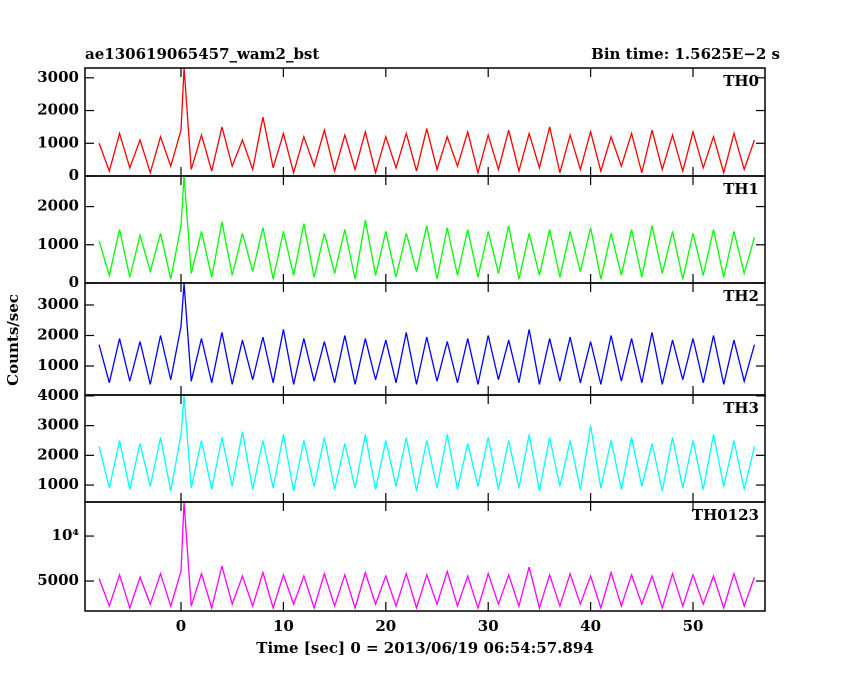 This screenshot has width=850, height=680. What do you see at coordinates (58, 395) in the screenshot?
I see `y-tick-label: 4000` at bounding box center [58, 395].